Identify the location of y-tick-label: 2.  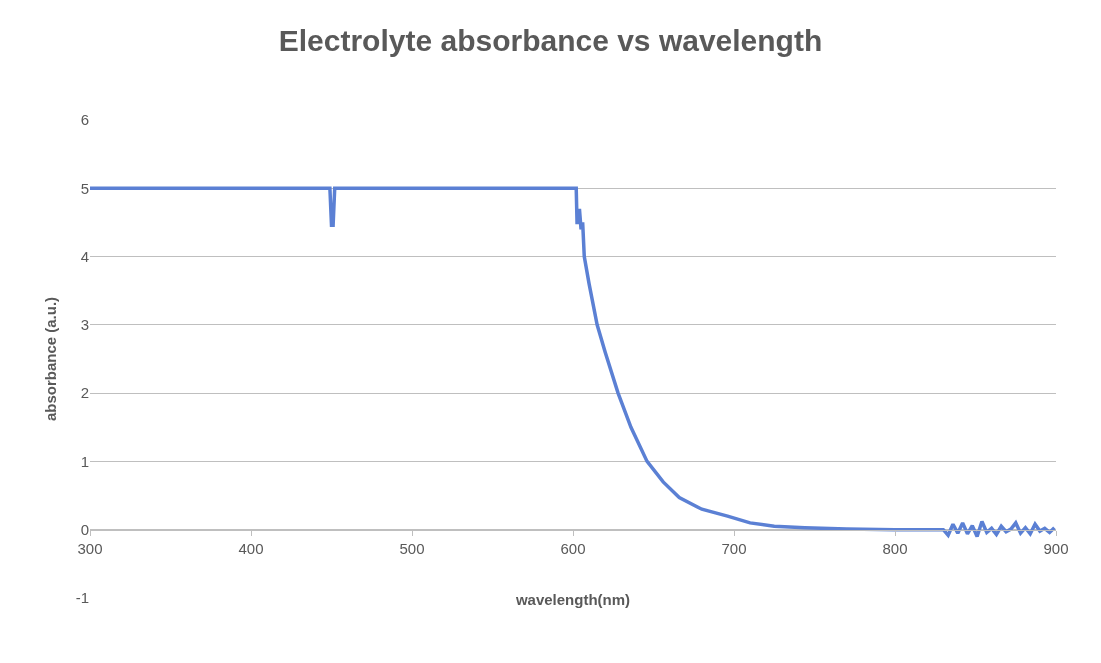
(84, 393).